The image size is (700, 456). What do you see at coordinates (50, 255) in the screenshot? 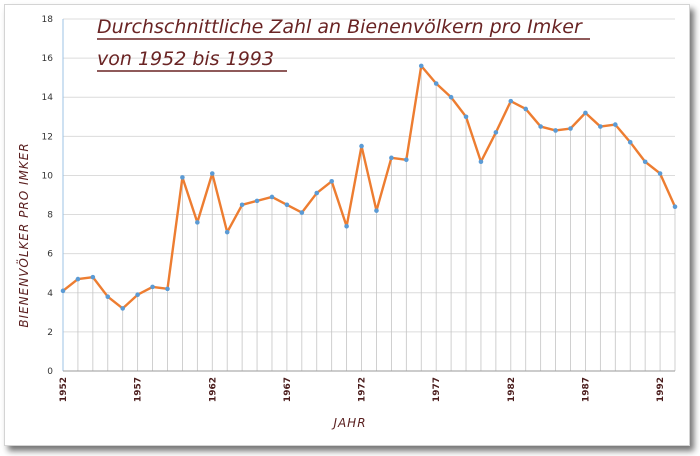
I see `y-tick-label: 6` at bounding box center [50, 255].